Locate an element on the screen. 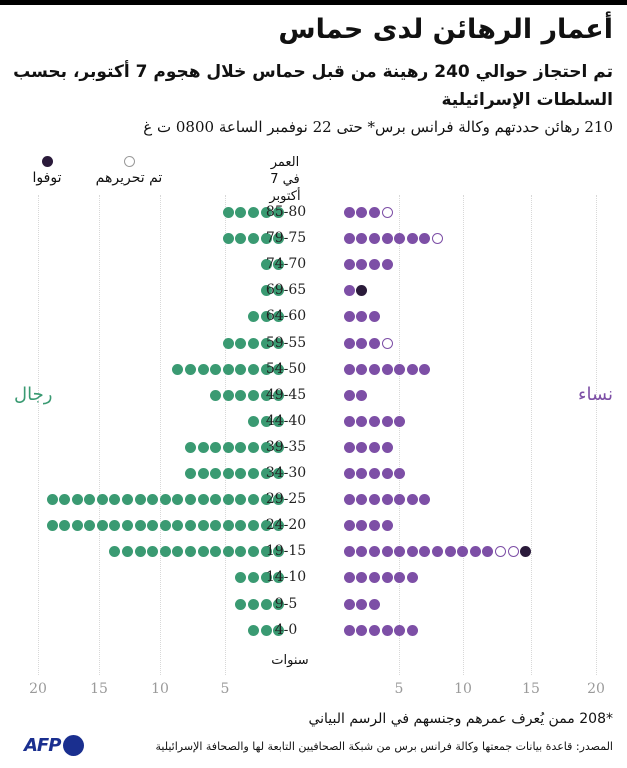 This screenshot has width=627, height=768. age-label: 49-45 is located at coordinates (286, 394).